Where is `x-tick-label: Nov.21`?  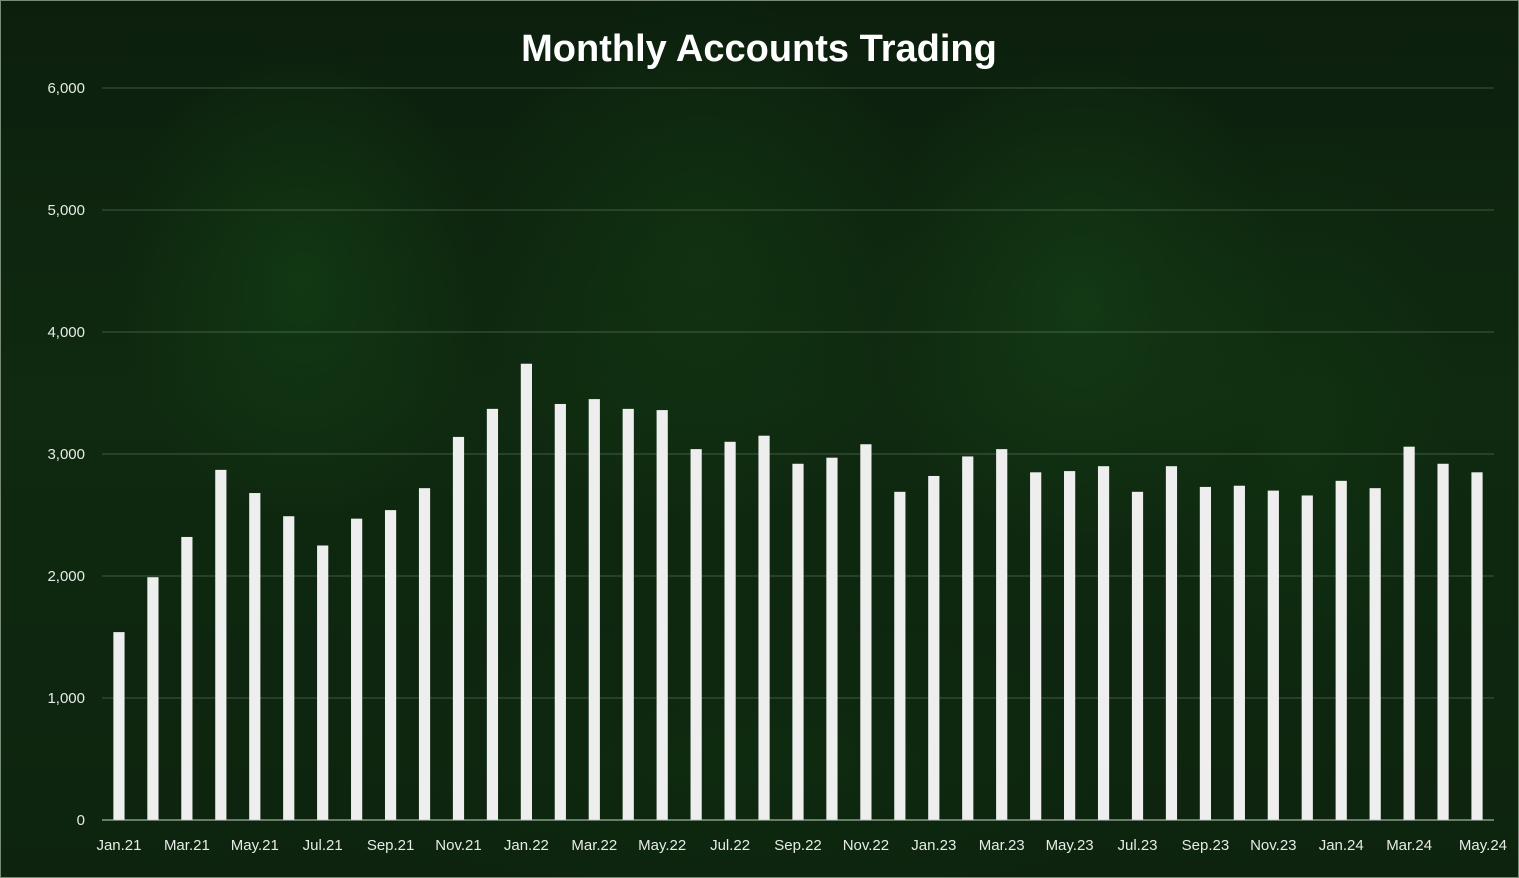
x-tick-label: Nov.21 is located at coordinates (458, 845).